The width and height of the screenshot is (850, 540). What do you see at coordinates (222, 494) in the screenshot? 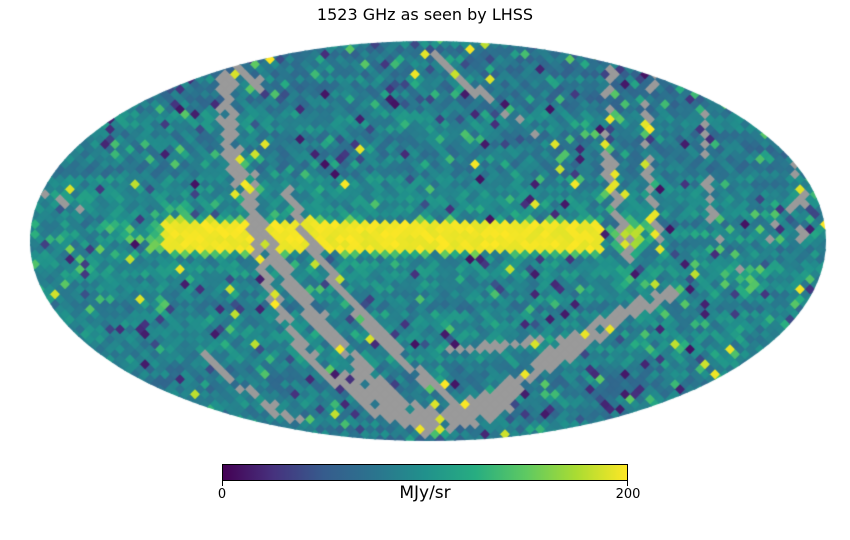
I see `colorbar-min-label: 0` at bounding box center [222, 494].